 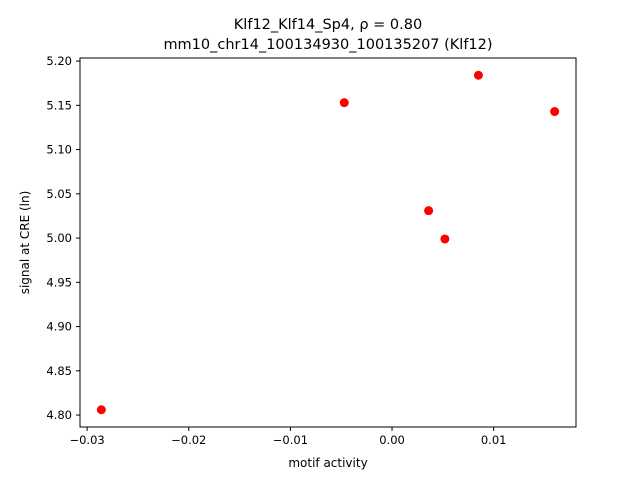 I want to click on y-tick-label: 5.10, so click(x=59, y=150).